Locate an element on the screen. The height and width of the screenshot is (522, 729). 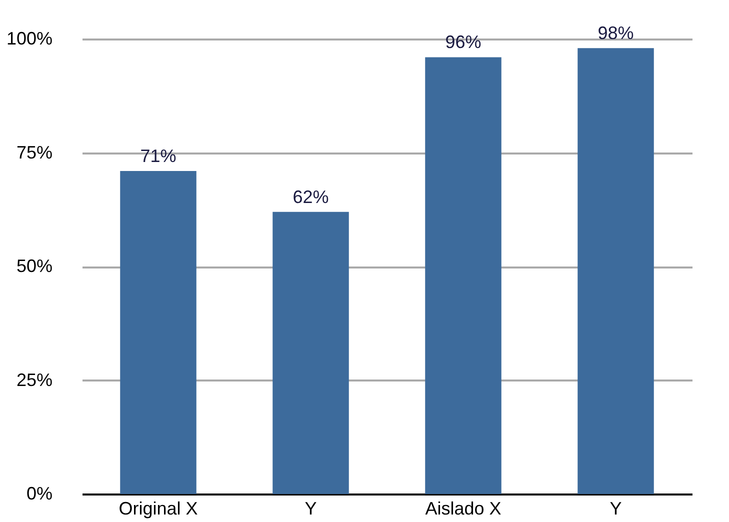
y-tick-label: 50% is located at coordinates (34, 266).